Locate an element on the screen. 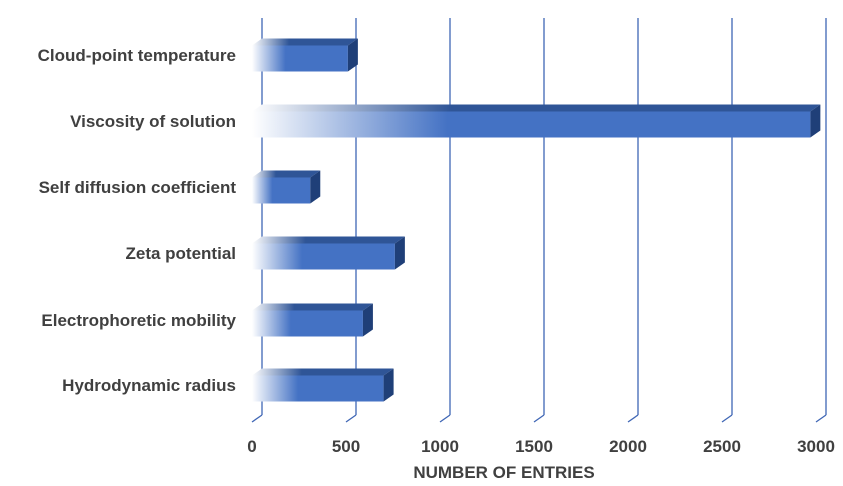  category-label: Viscosity of solution is located at coordinates (153, 121).